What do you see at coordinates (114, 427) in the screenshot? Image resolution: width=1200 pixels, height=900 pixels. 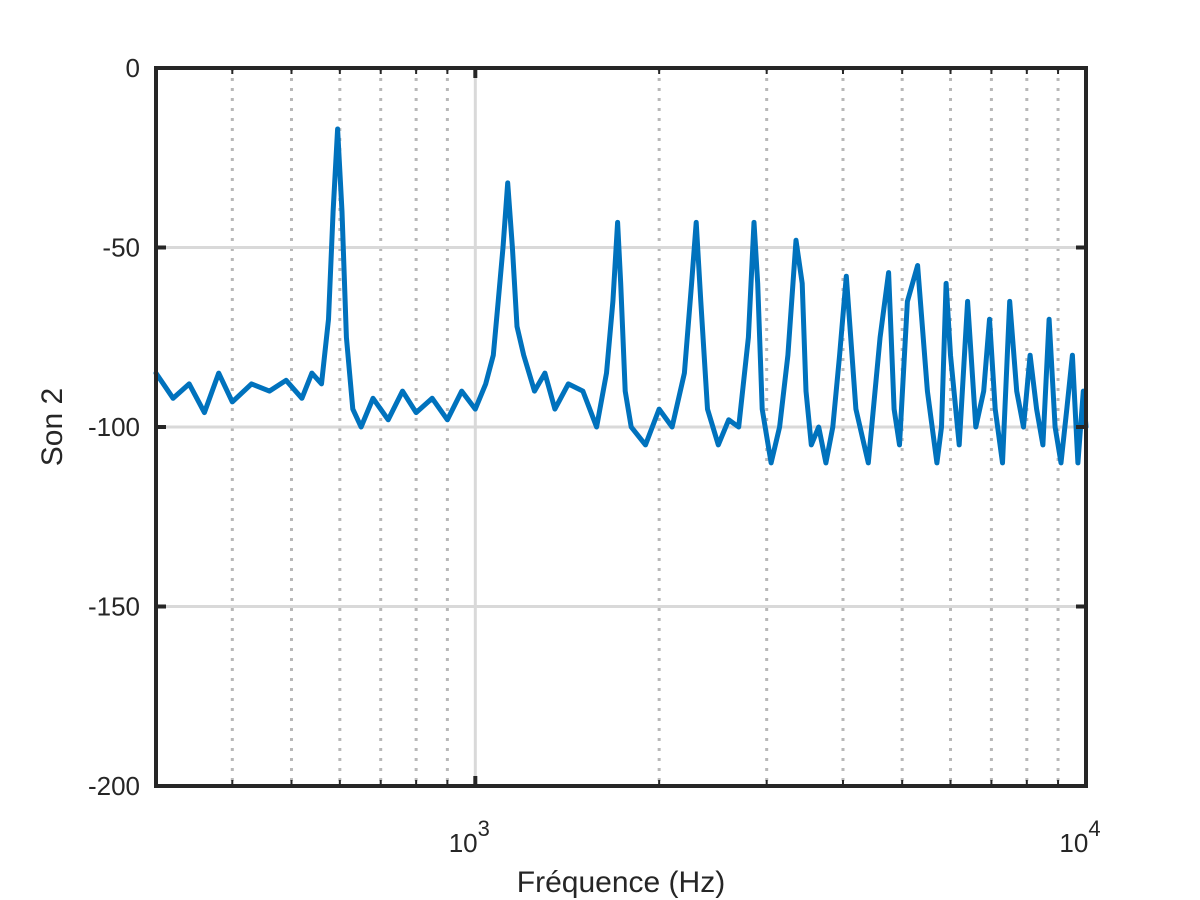 I see `y-tick-label: -100` at bounding box center [114, 427].